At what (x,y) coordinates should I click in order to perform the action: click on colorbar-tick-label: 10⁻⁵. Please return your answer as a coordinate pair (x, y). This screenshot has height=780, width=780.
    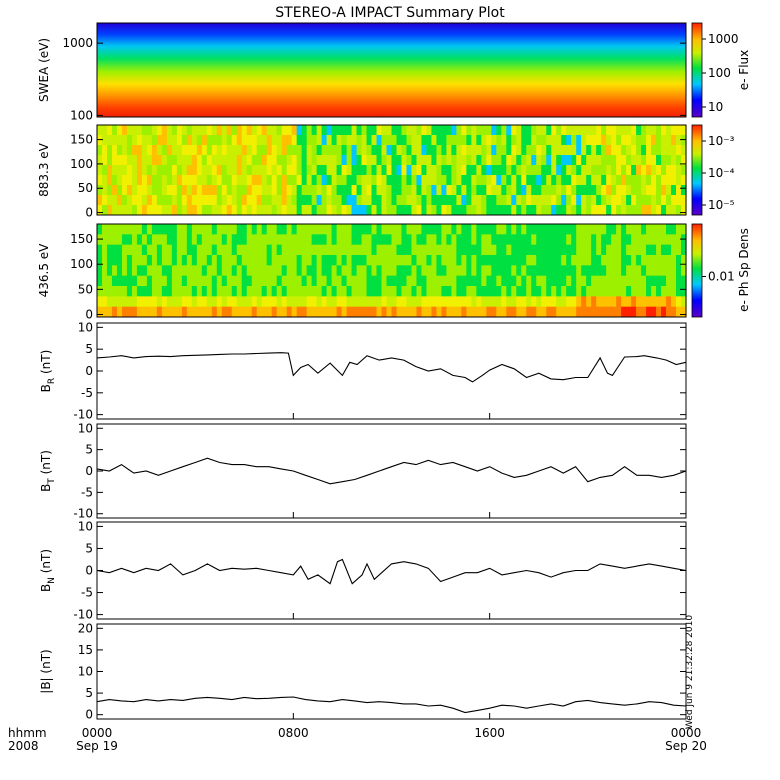
    Looking at the image, I should click on (721, 205).